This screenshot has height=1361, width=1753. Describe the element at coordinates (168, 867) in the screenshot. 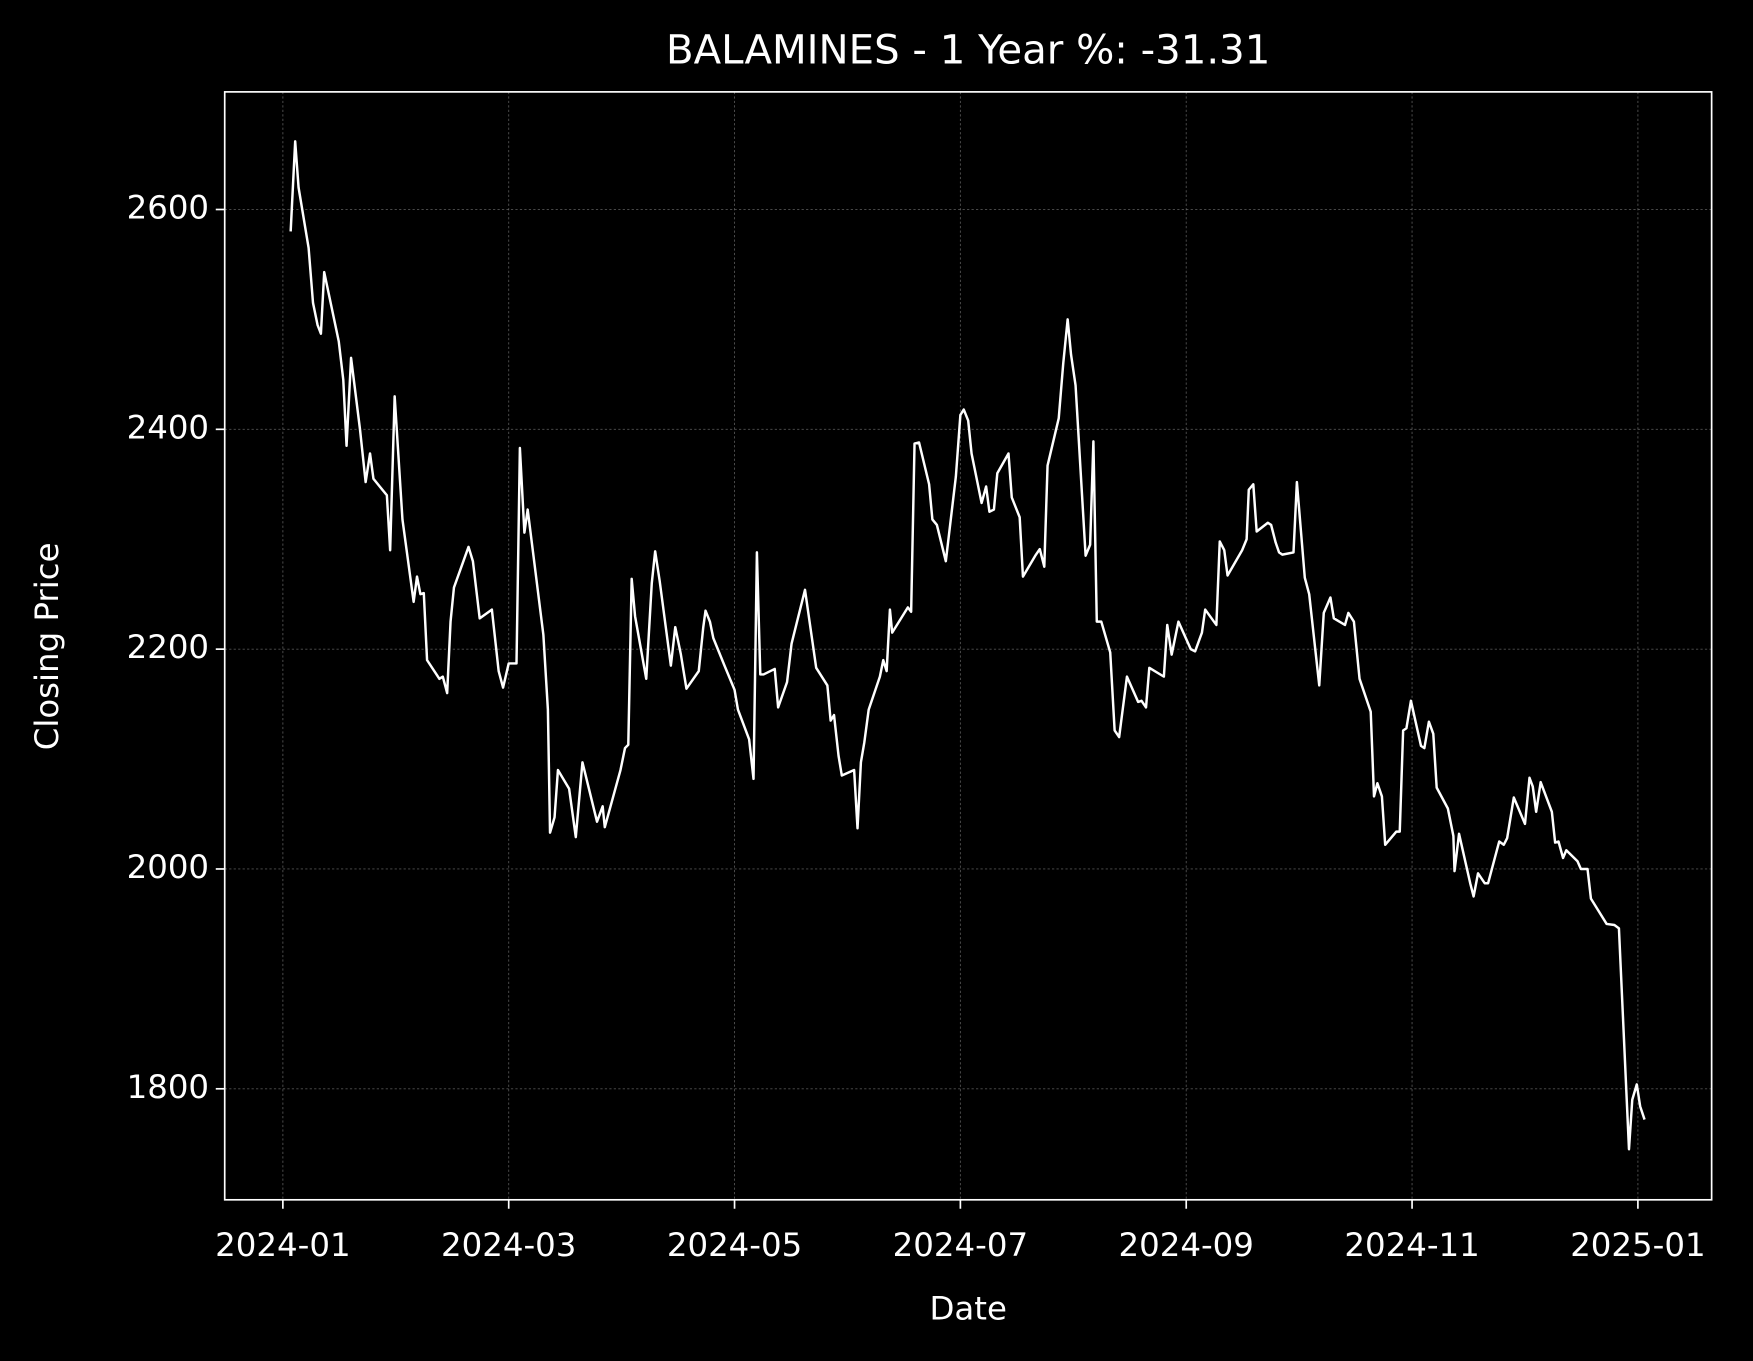

I see `y-tick-label: 2000` at that location.